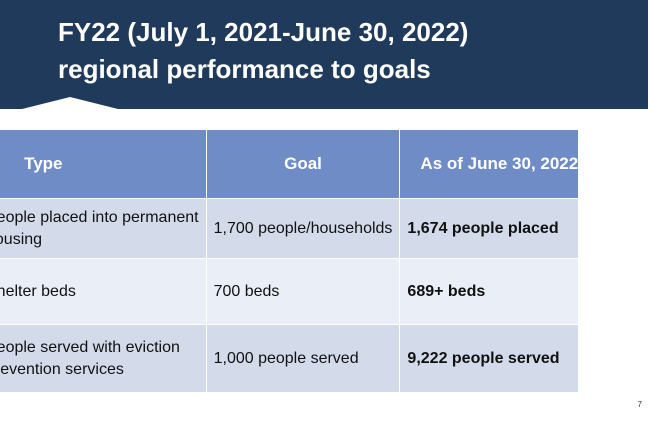 This screenshot has width=648, height=432. What do you see at coordinates (99, 217) in the screenshot?
I see `type-line-1: People placed into permanent` at bounding box center [99, 217].